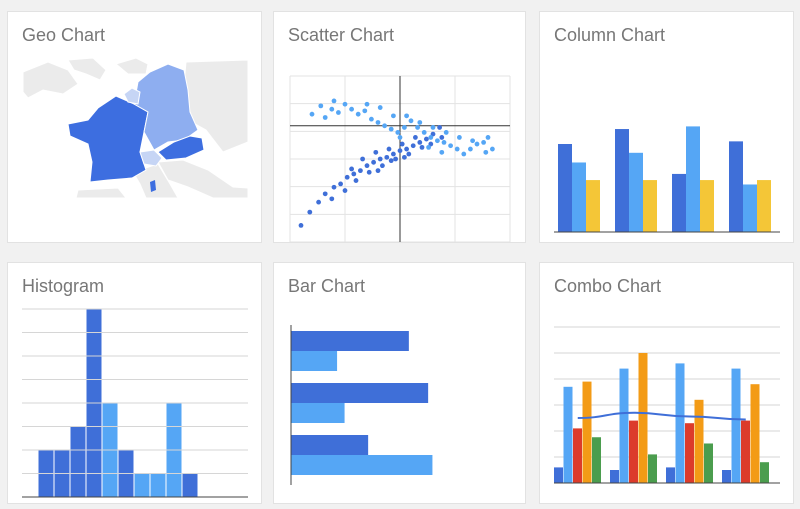 The width and height of the screenshot is (800, 509). Describe the element at coordinates (341, 35) in the screenshot. I see `scatter-chart-title: Scatter Chart` at that location.